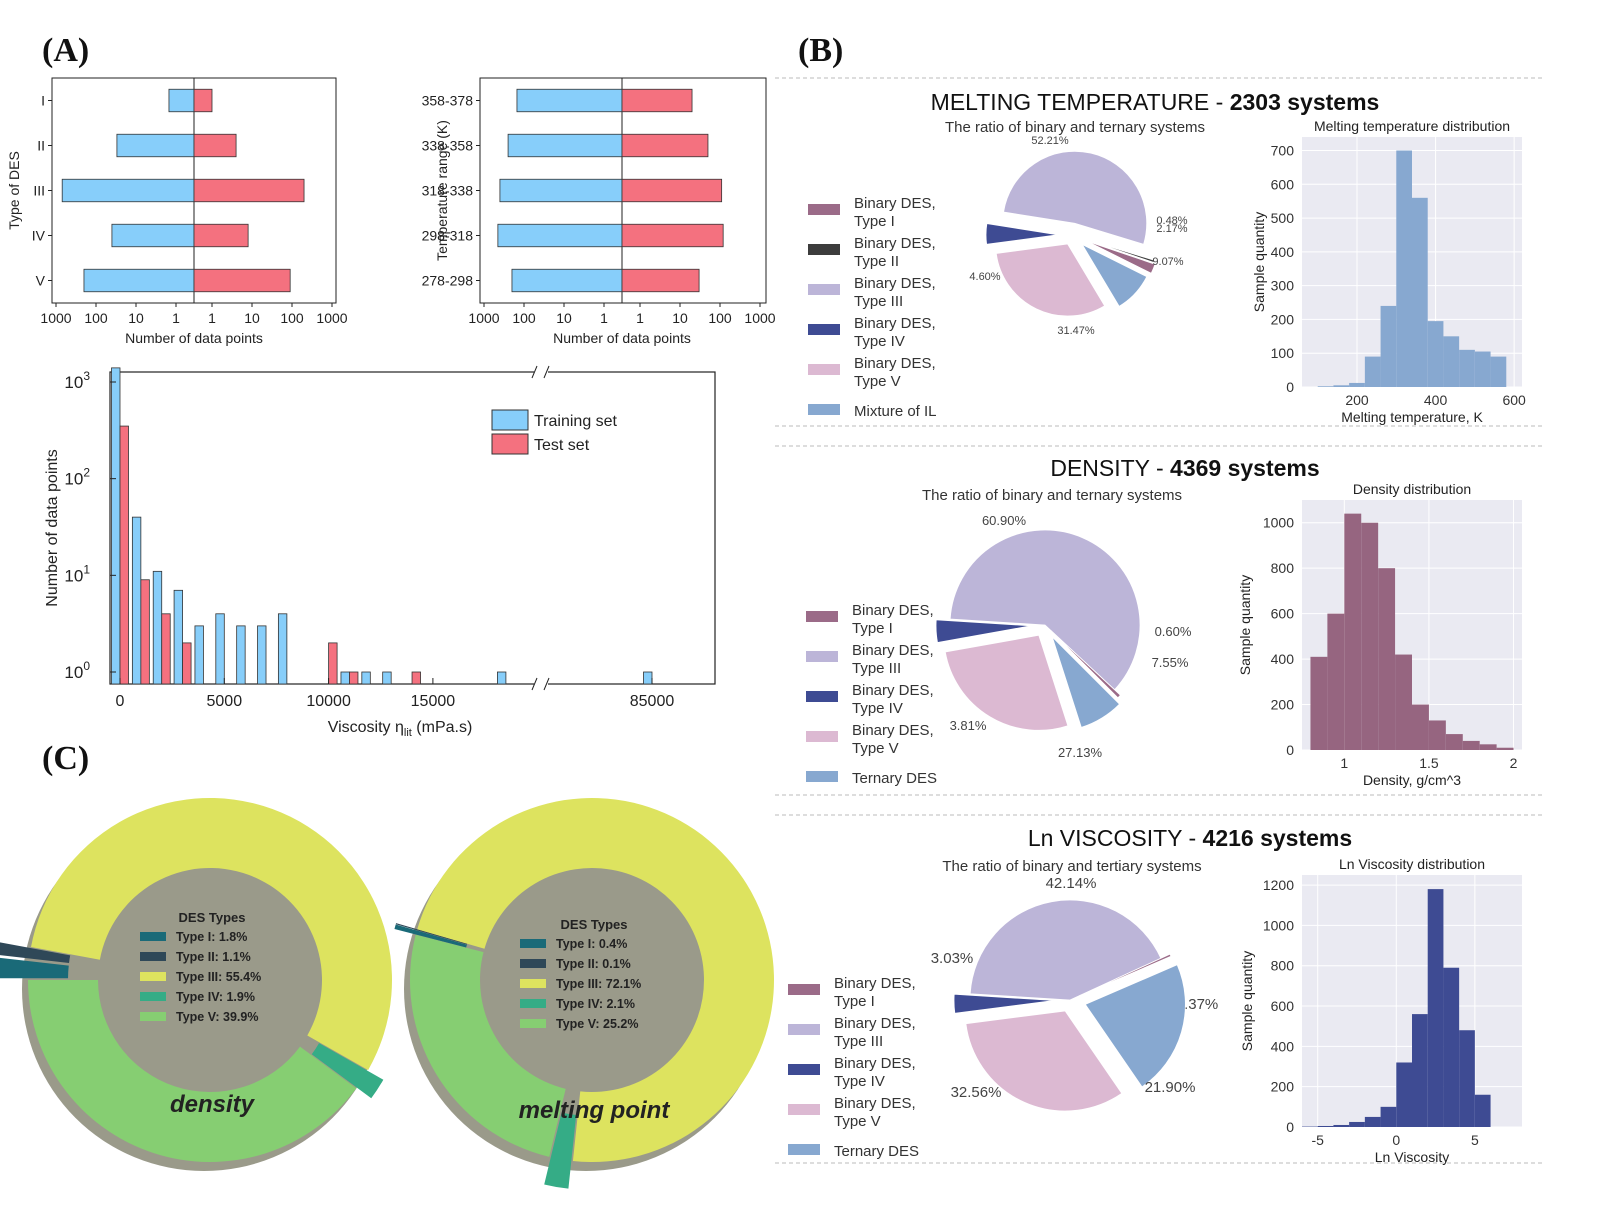  I want to click on hist-title: Density distribution, so click(1412, 489).